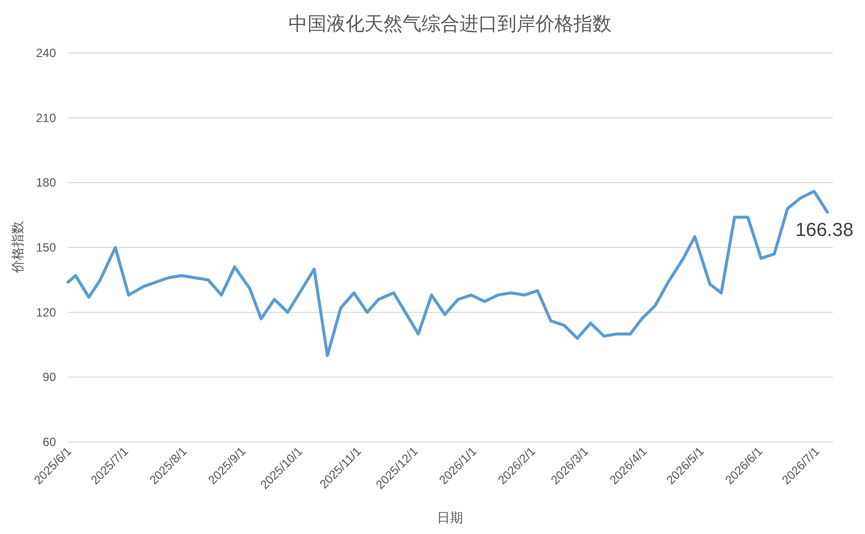 This screenshot has width=865, height=534. I want to click on y-tick-label: 90, so click(49, 377).